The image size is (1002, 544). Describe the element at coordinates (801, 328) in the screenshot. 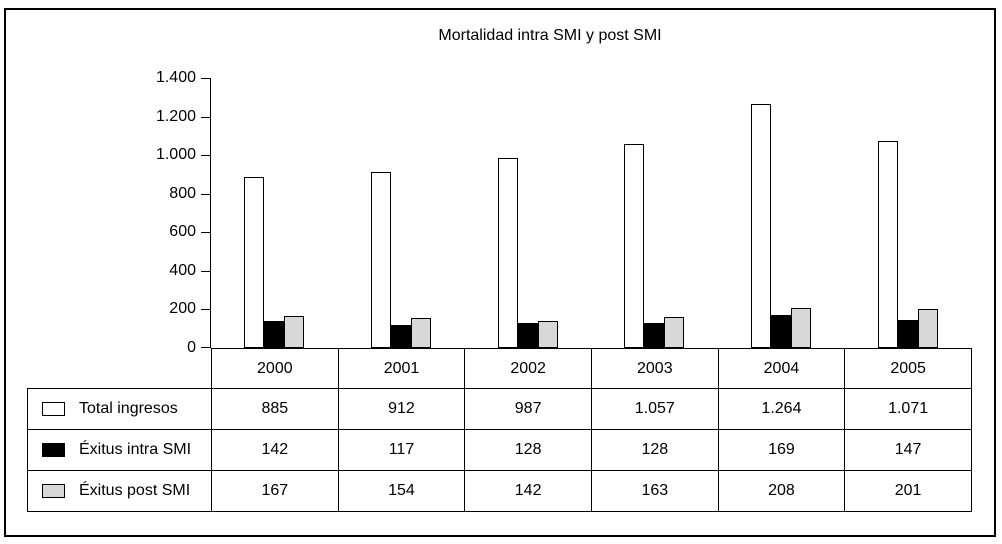

I see `bar-series3-2004` at that location.